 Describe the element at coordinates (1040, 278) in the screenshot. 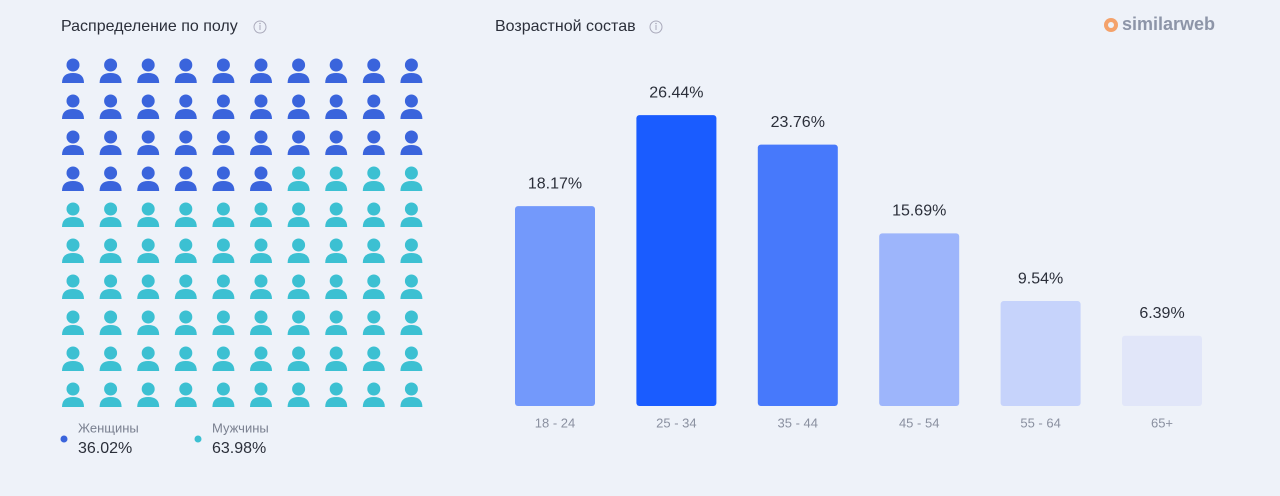

I see `value-label: 9.54%` at that location.